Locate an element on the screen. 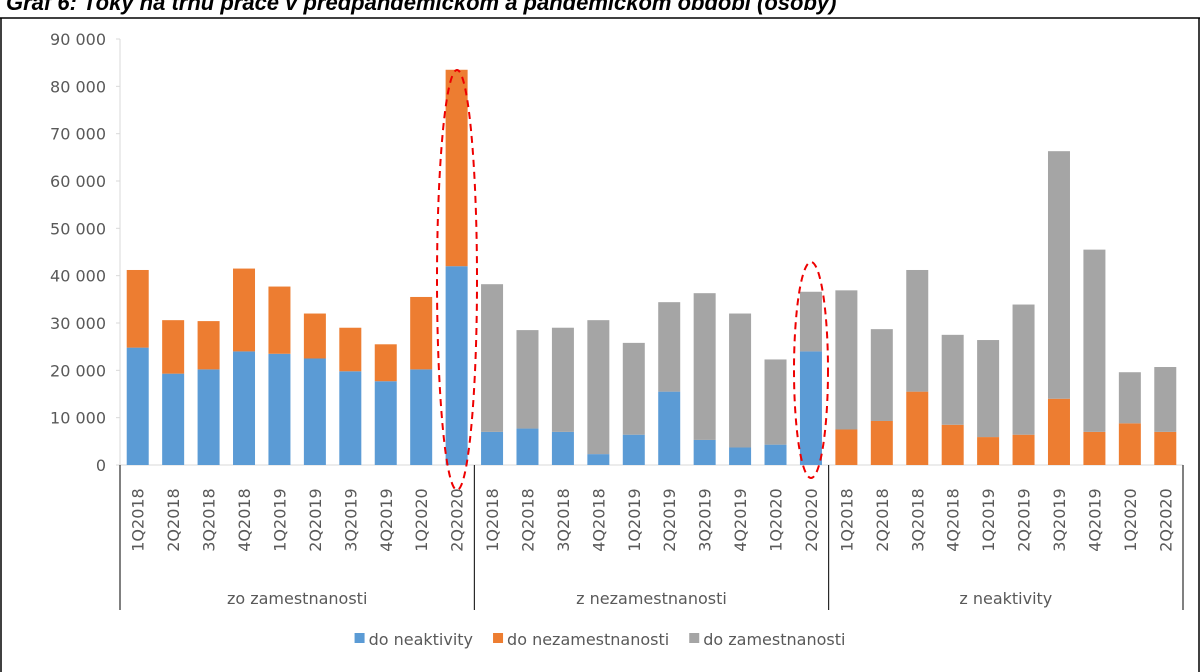 The width and height of the screenshot is (1200, 672). y-tick-label: 20 000 is located at coordinates (78, 370).